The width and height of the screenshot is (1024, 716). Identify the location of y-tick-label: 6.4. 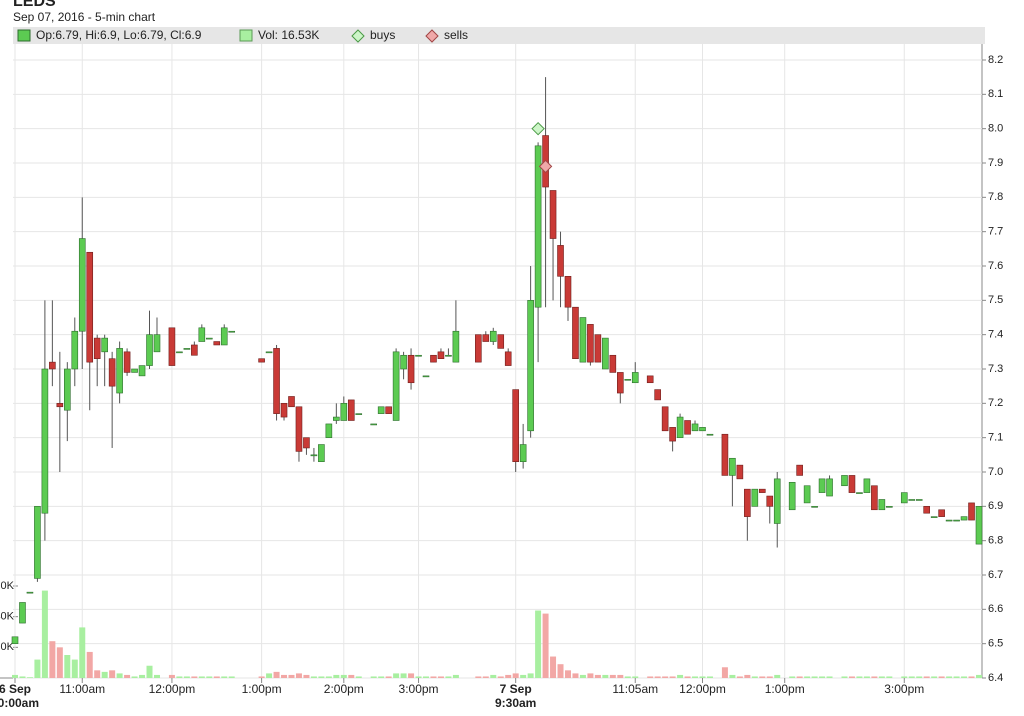
(995, 678).